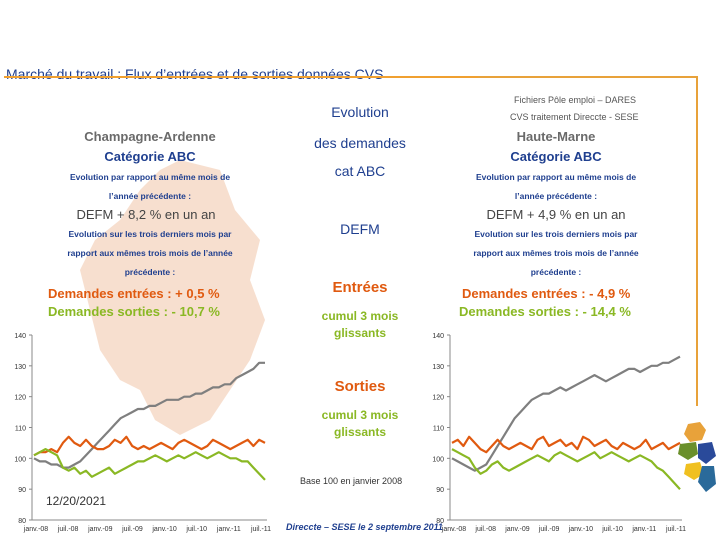 The image size is (720, 540). What do you see at coordinates (360, 333) in the screenshot?
I see `center-entrees-sub2: glissants` at bounding box center [360, 333].